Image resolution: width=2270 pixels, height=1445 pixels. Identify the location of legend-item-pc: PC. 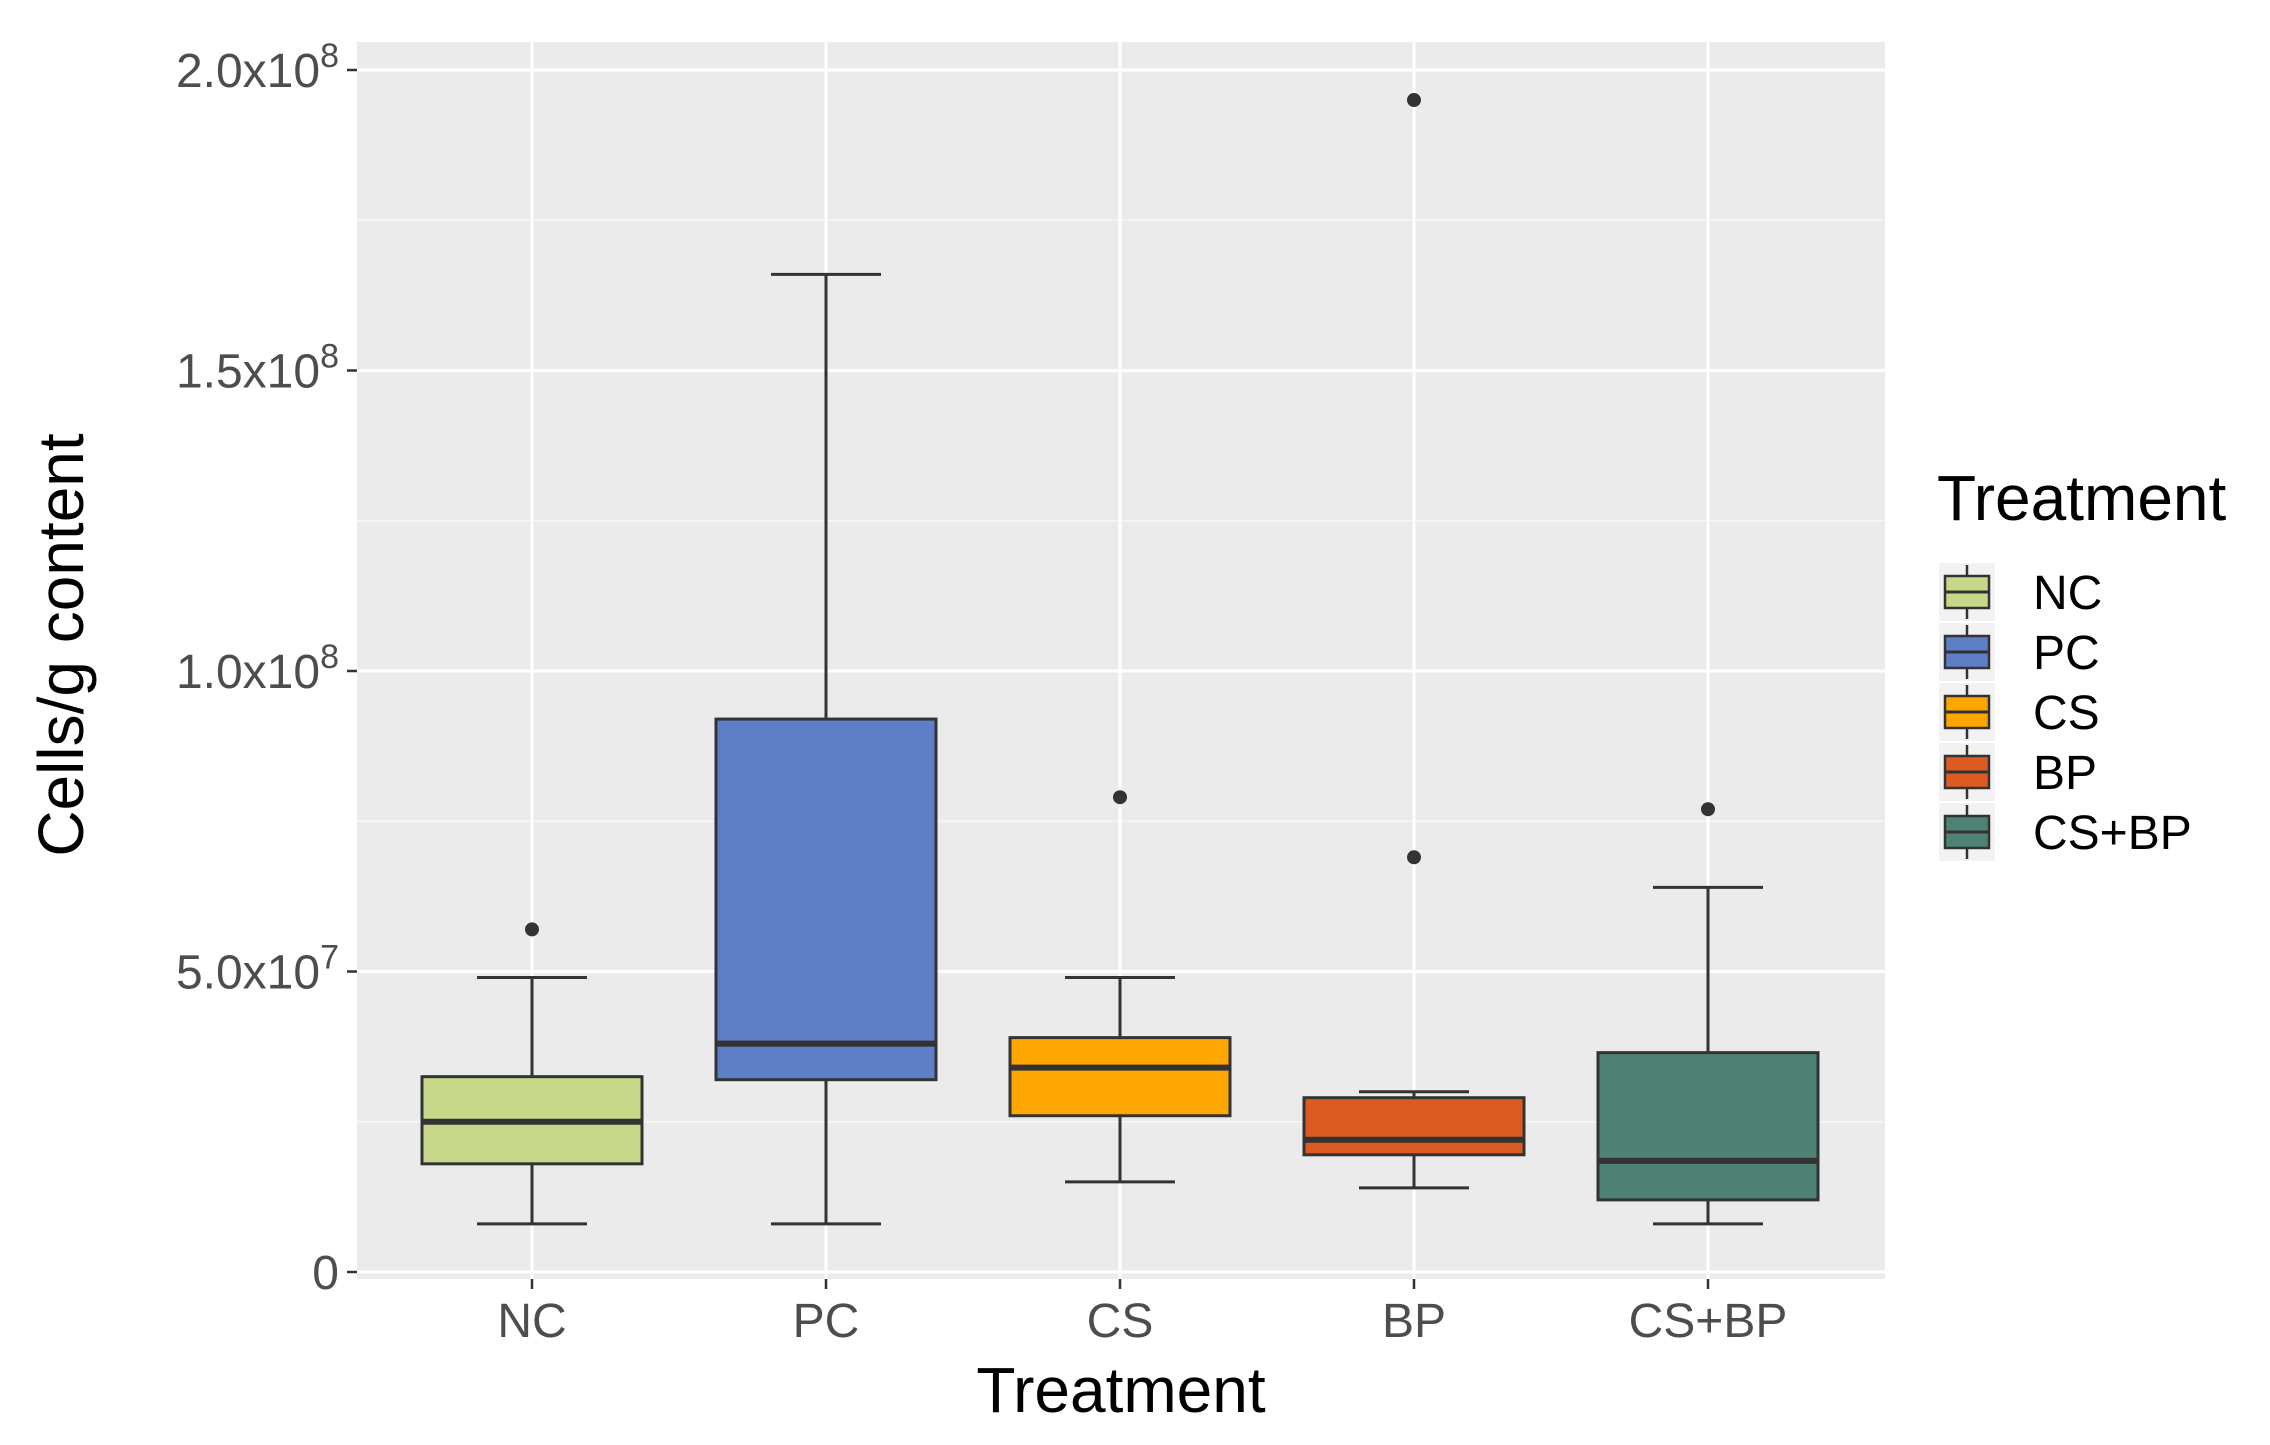
(2019, 652).